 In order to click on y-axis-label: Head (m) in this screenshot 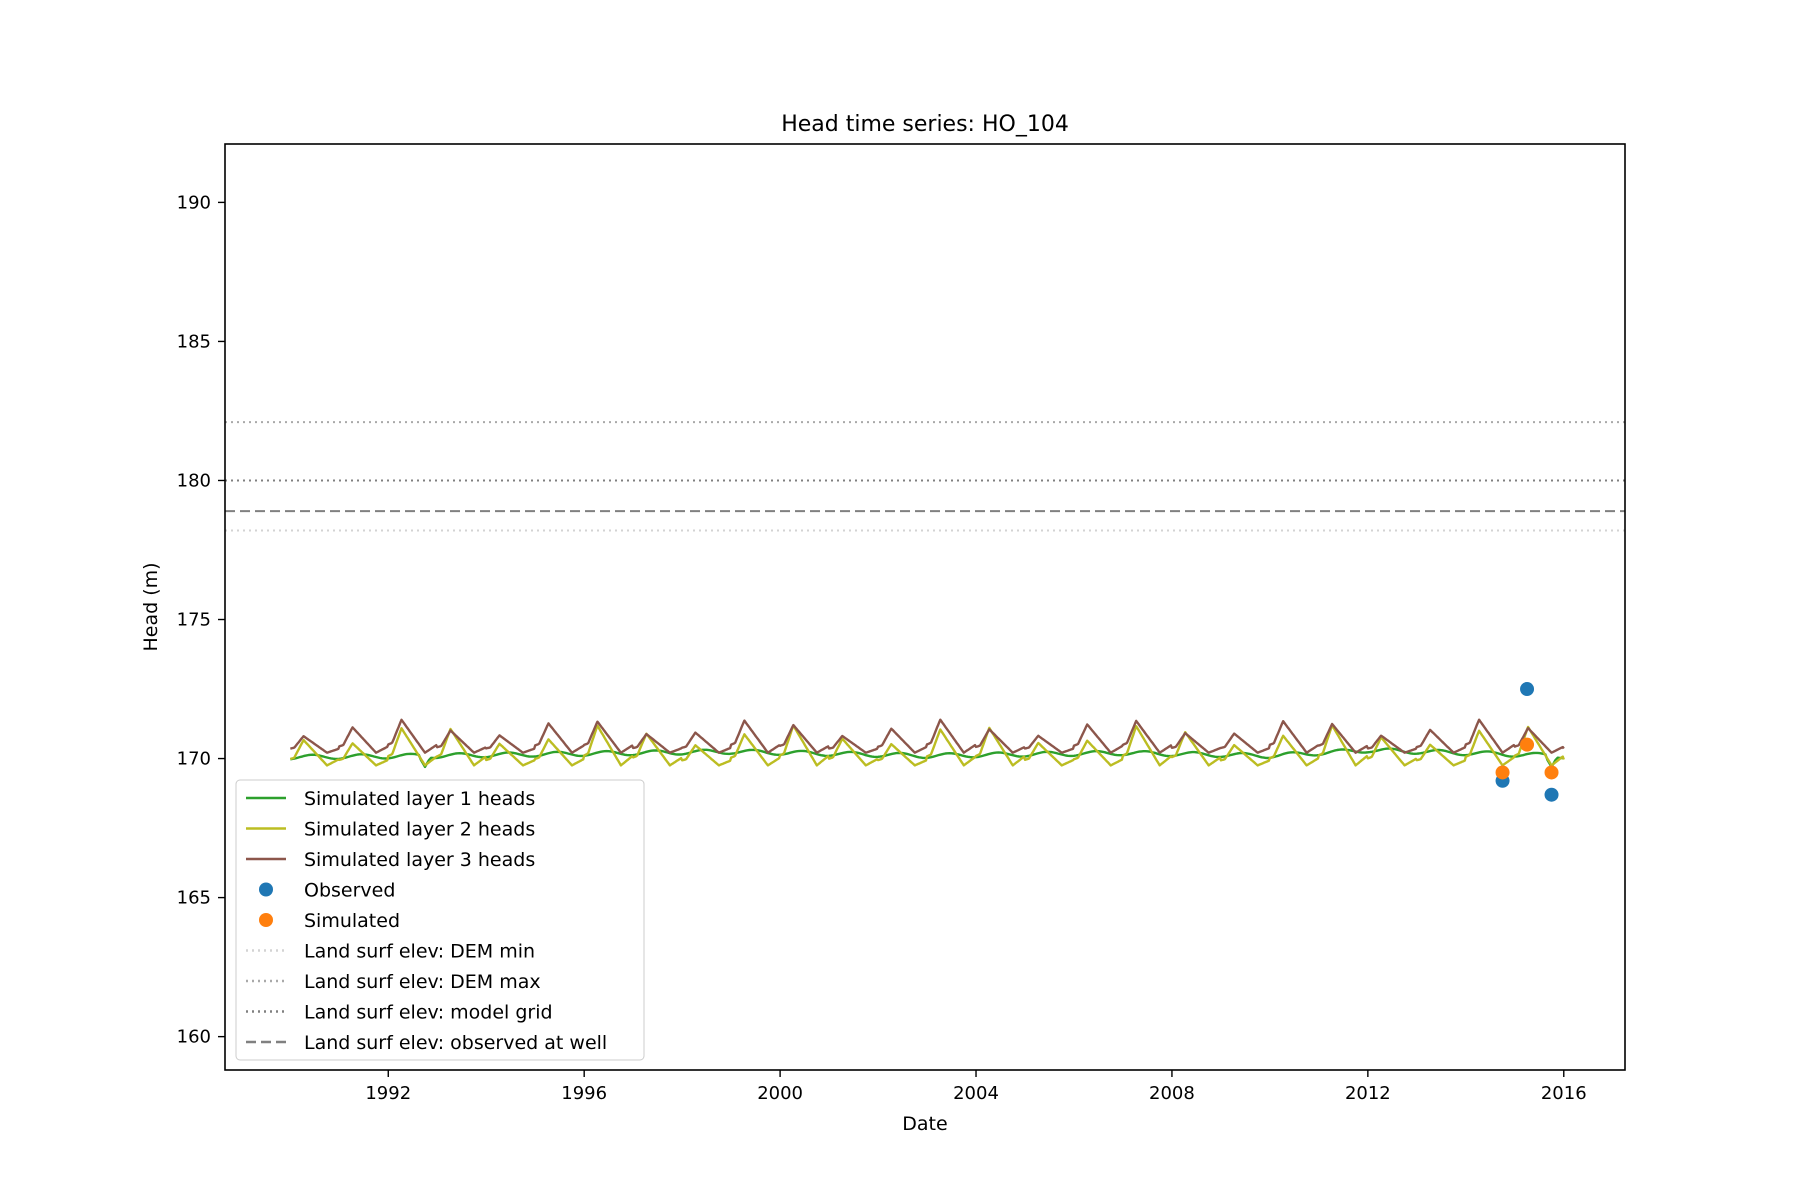, I will do `click(151, 606)`.